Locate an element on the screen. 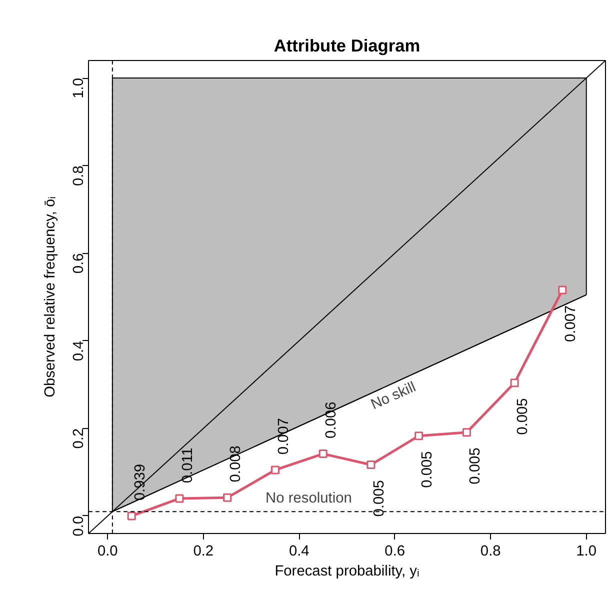 The height and width of the screenshot is (601, 611). y-axis-title: Observed relative frequency, ōᵢ is located at coordinates (50, 297).